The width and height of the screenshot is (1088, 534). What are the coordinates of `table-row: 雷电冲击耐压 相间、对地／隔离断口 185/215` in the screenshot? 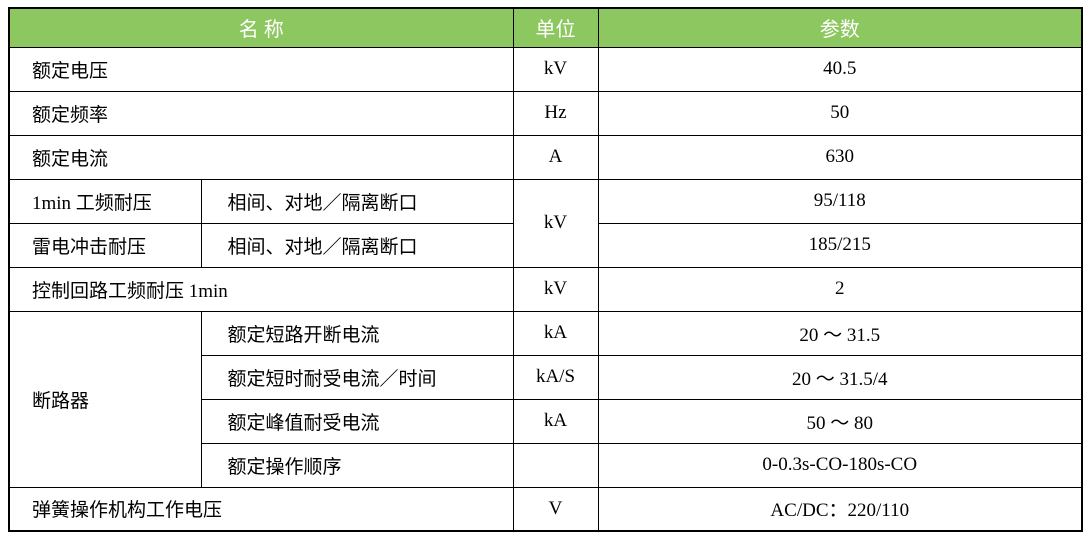 It's located at (545, 245).